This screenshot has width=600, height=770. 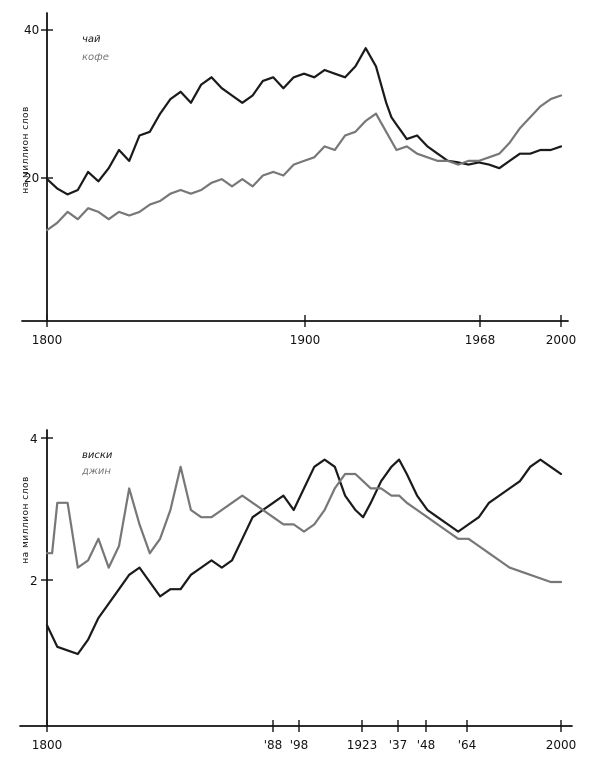 What do you see at coordinates (398, 745) in the screenshot?
I see `bottom-x-tick-label: '37` at bounding box center [398, 745].